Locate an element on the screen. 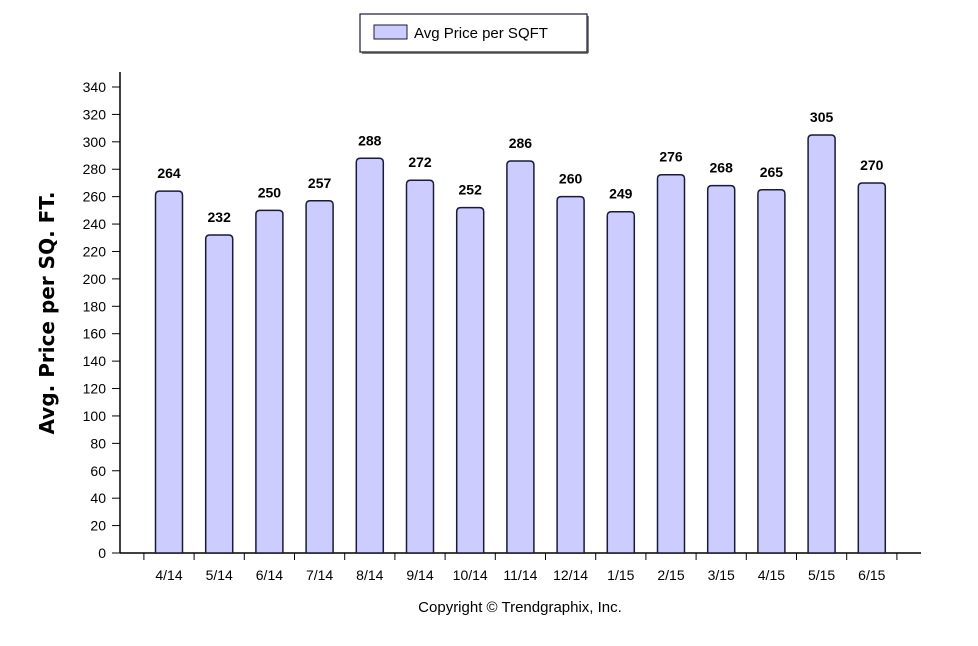  x-tick-label: 4/14 is located at coordinates (168, 575).